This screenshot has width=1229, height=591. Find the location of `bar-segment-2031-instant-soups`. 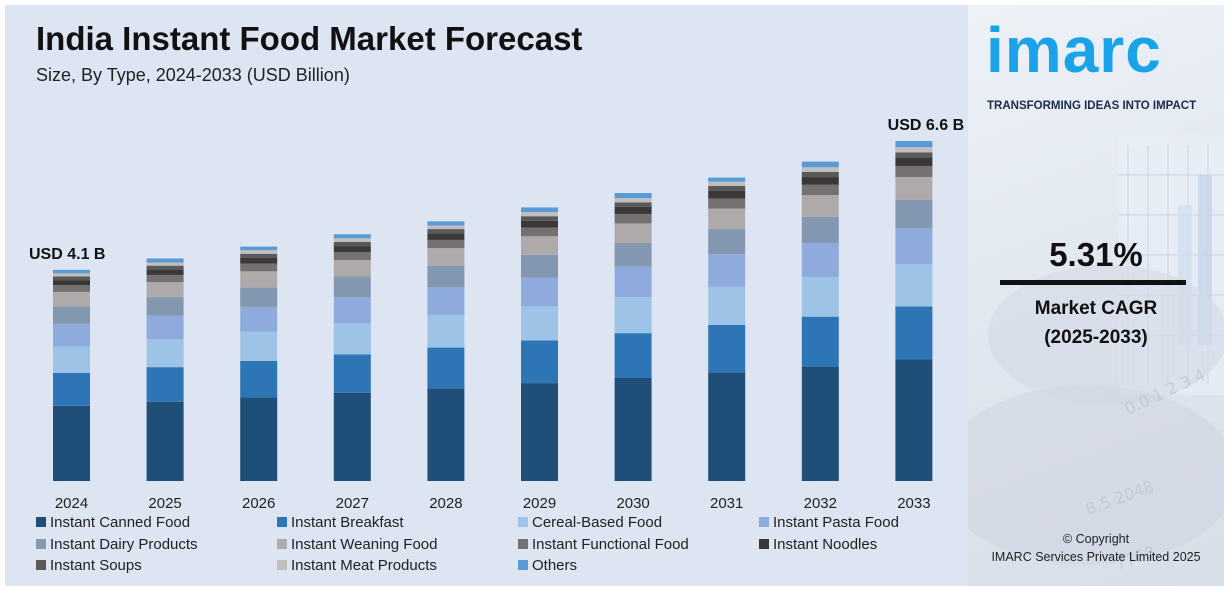

bar-segment-2031-instant-soups is located at coordinates (727, 188).